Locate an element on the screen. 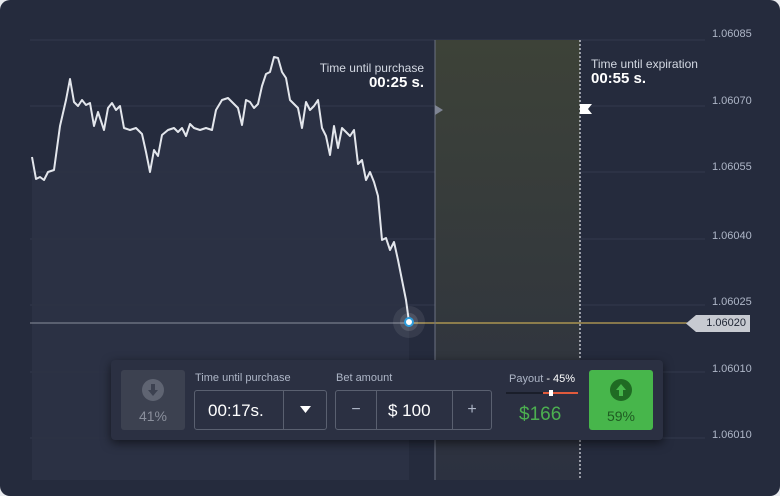 The height and width of the screenshot is (496, 780). y-tick-label: 1.06040 is located at coordinates (732, 236).